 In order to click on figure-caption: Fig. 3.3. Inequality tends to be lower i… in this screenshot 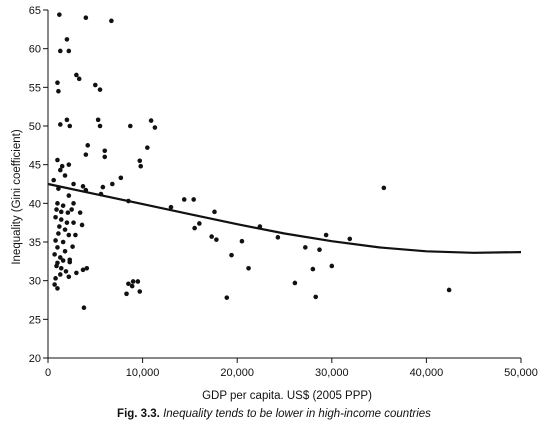, I will do `click(274, 414)`.